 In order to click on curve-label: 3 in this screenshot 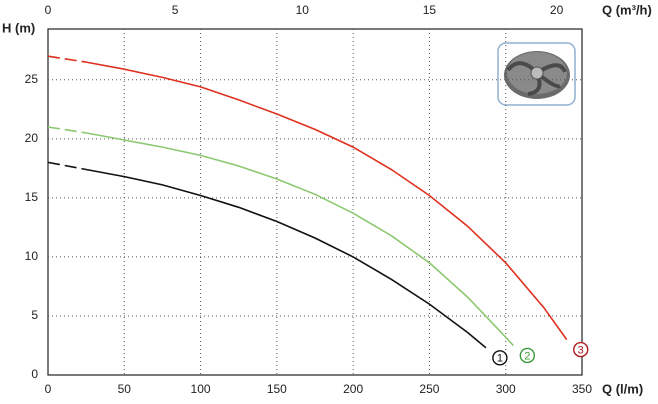, I will do `click(581, 350)`.